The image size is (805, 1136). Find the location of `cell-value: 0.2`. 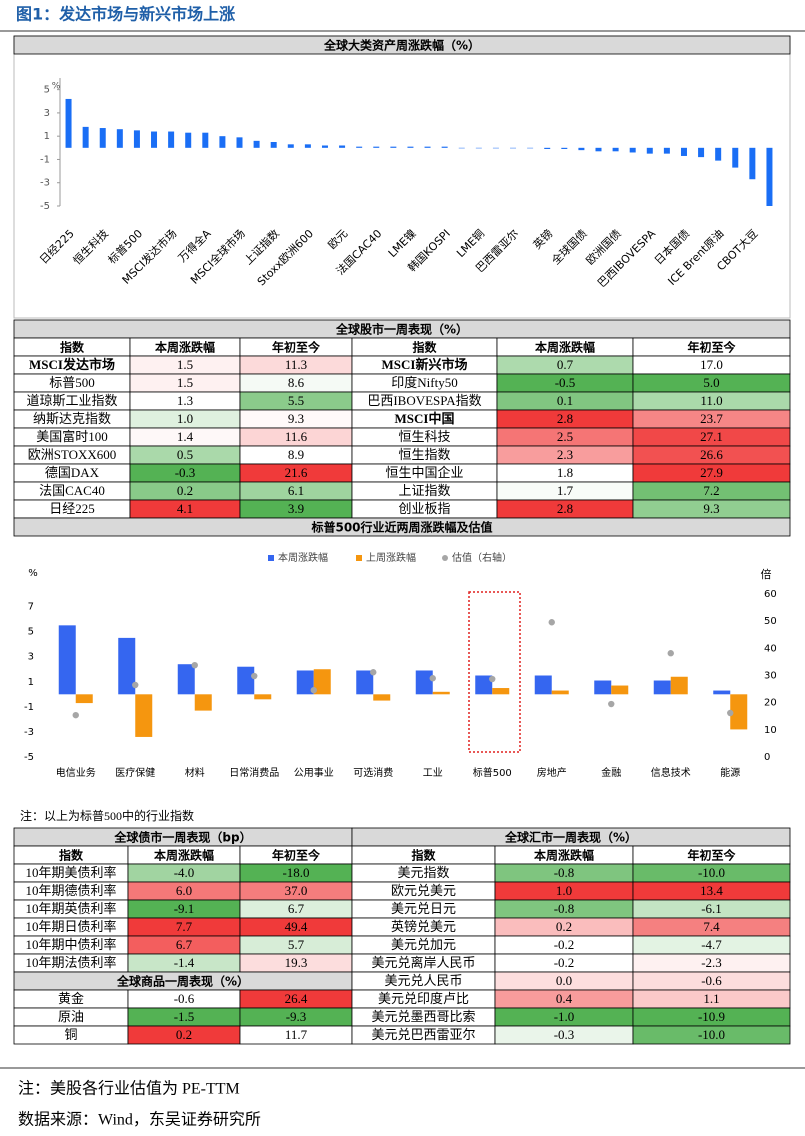

cell-value: 0.2 is located at coordinates (564, 926).